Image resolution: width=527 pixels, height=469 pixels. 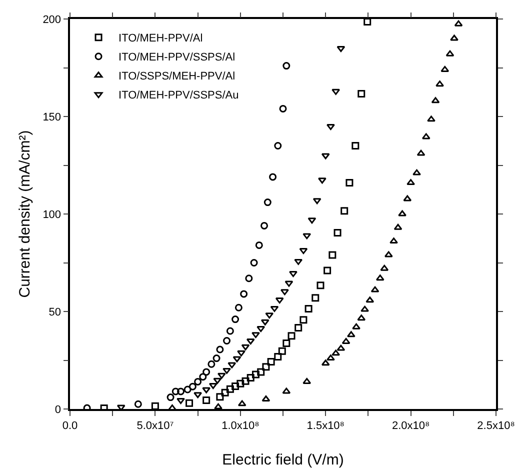 What do you see at coordinates (52, 214) in the screenshot?
I see `y-tick-label: 100` at bounding box center [52, 214].